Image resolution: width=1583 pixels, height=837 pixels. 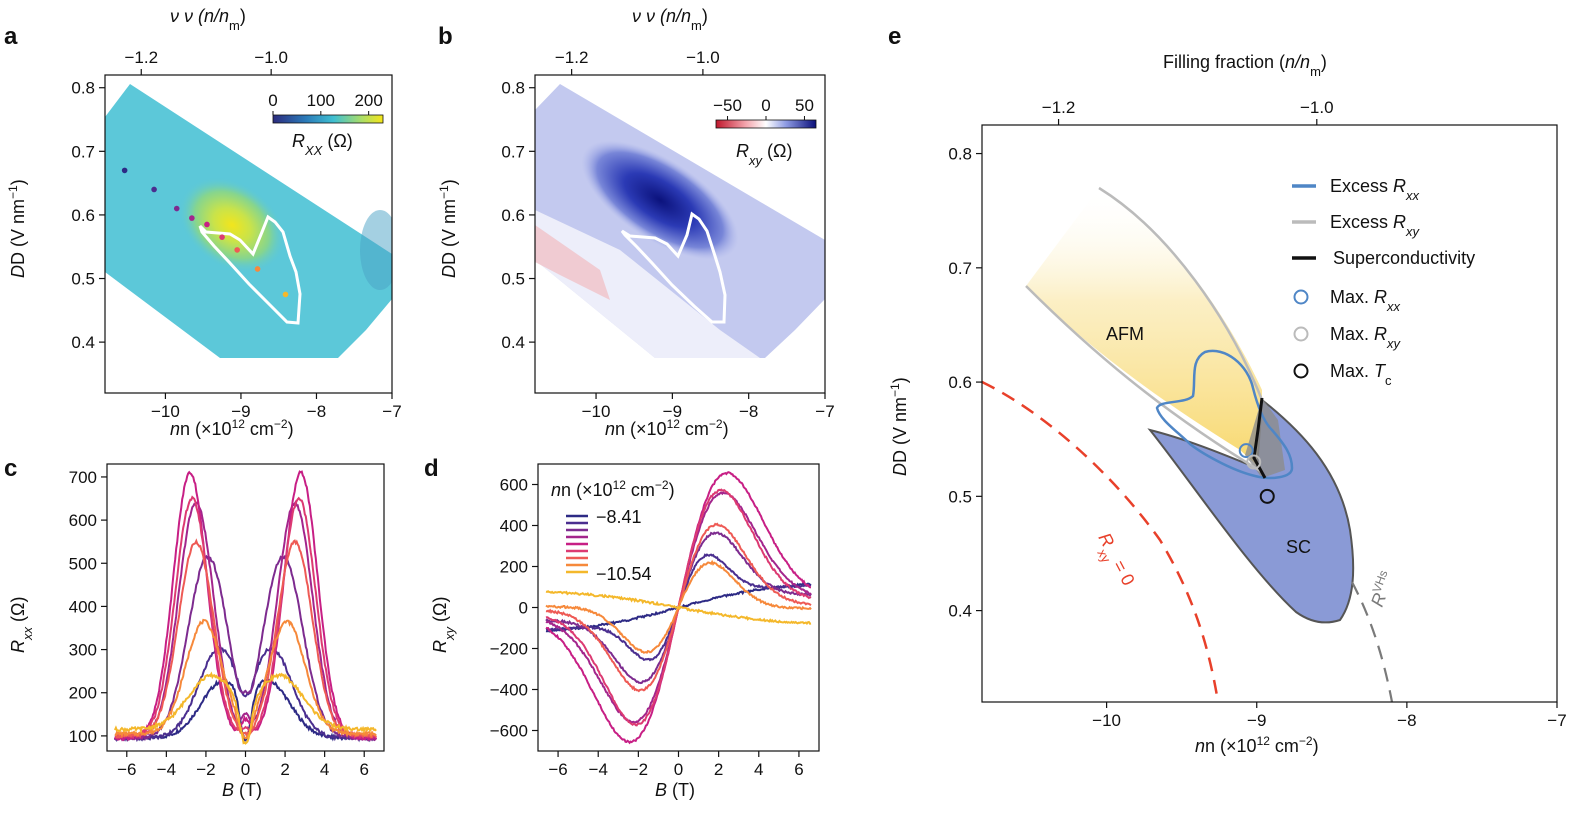 I want to click on panel-a-x-axis-title: nn (×1012 cm−2), so click(x=232, y=428).